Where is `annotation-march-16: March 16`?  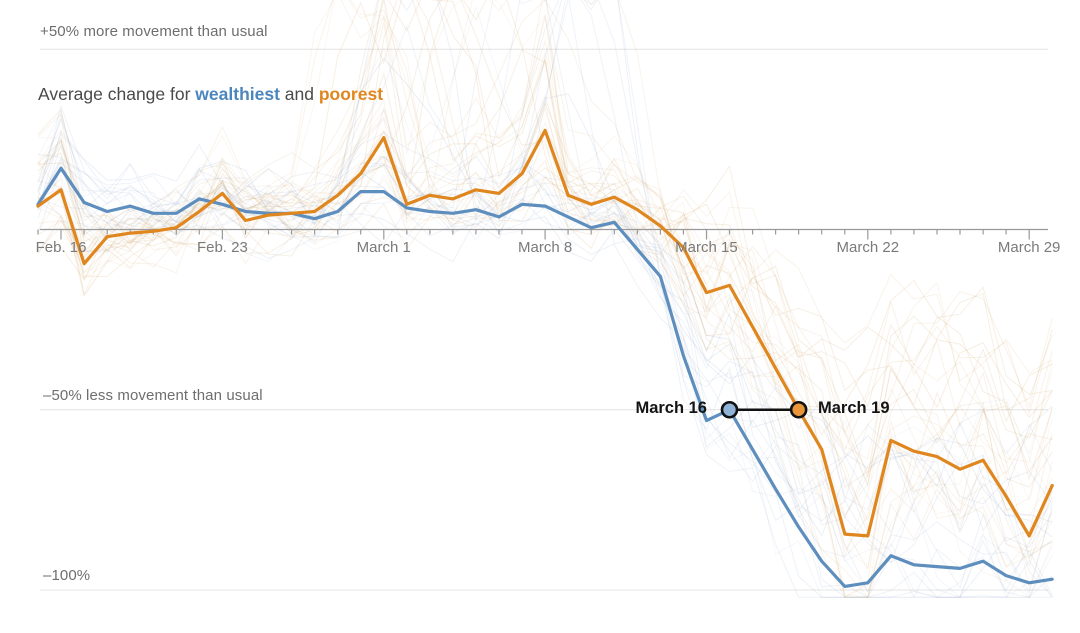 annotation-march-16: March 16 is located at coordinates (671, 408).